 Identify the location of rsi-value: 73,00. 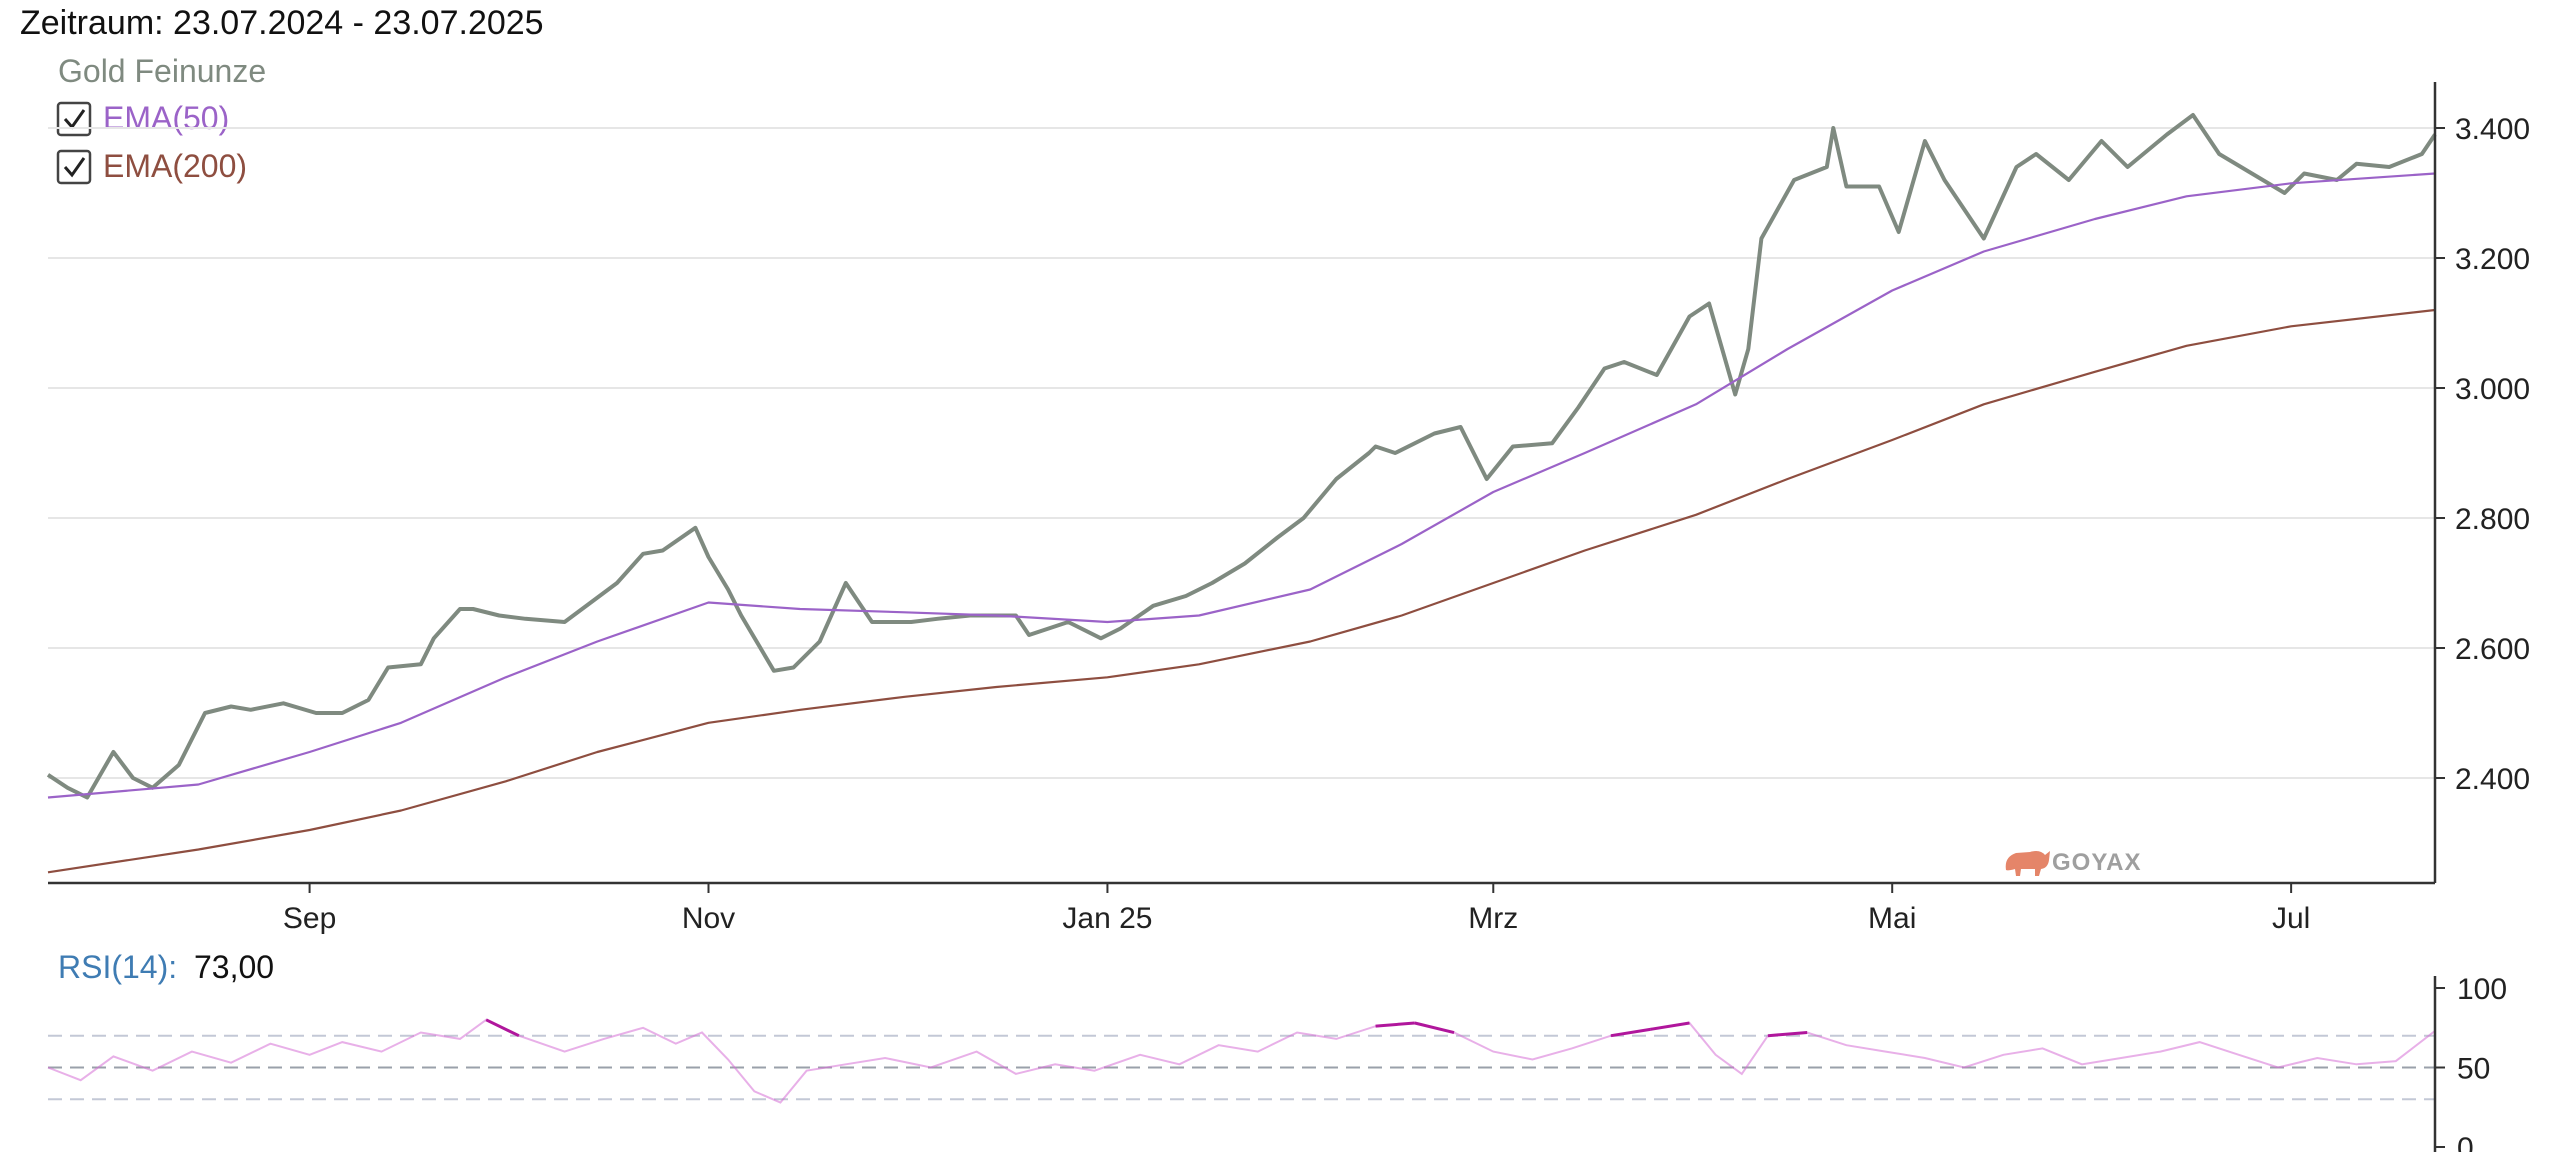
(234, 967).